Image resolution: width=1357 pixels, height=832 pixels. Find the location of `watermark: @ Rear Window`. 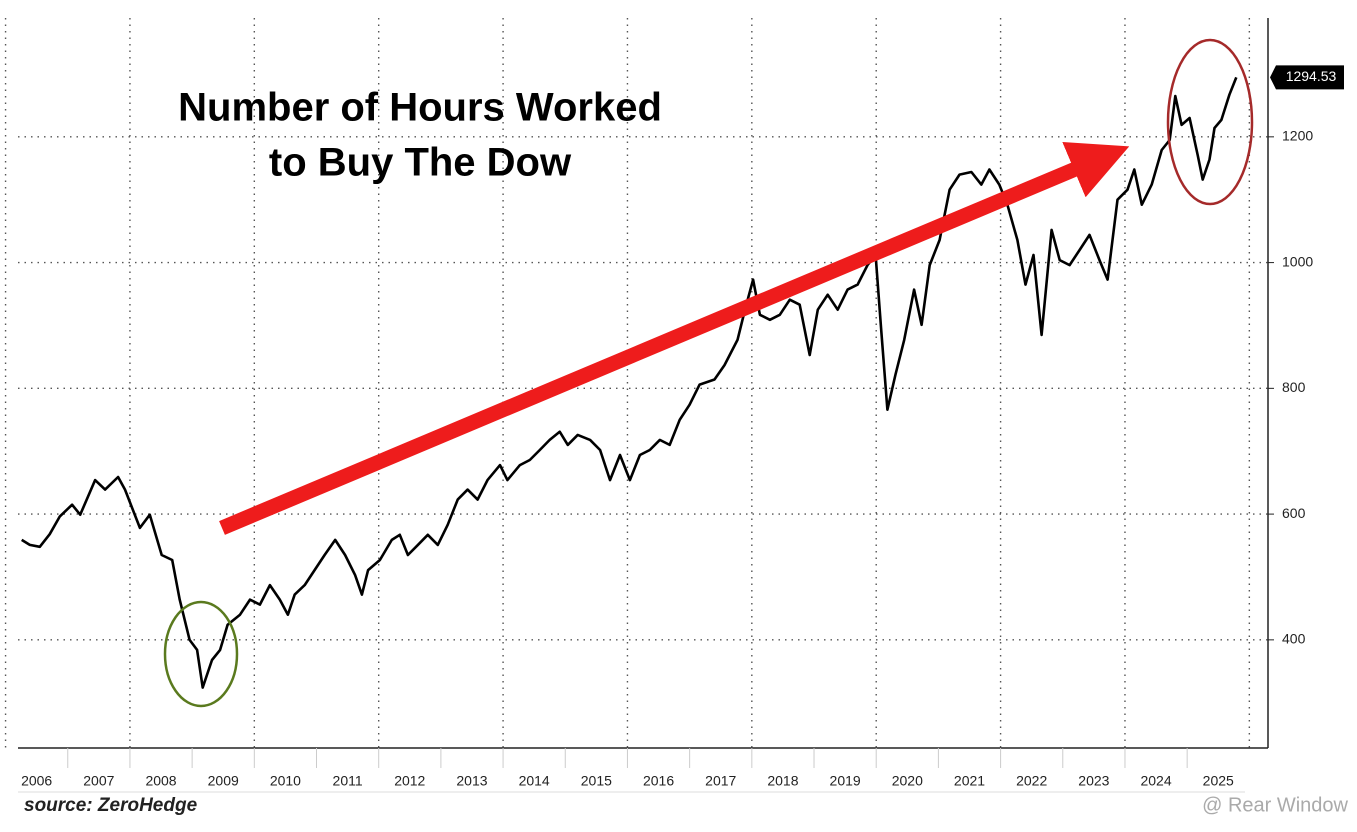

watermark: @ Rear Window is located at coordinates (1275, 805).